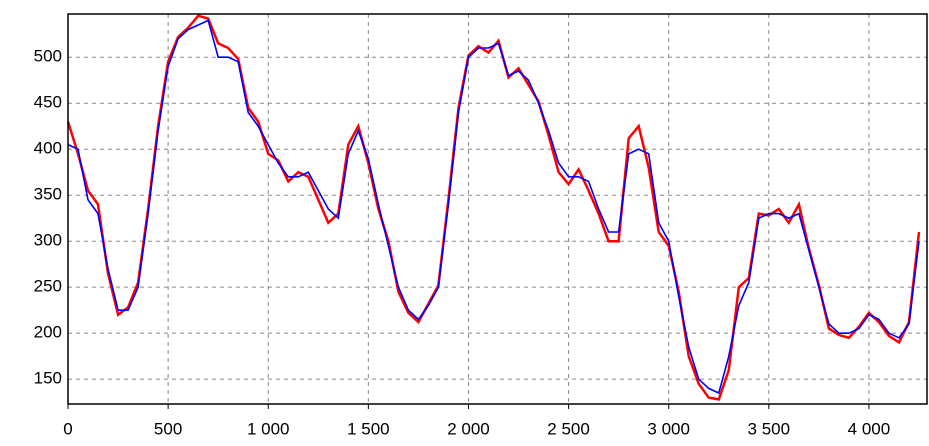  I want to click on y-tick-label: 300, so click(48, 240).